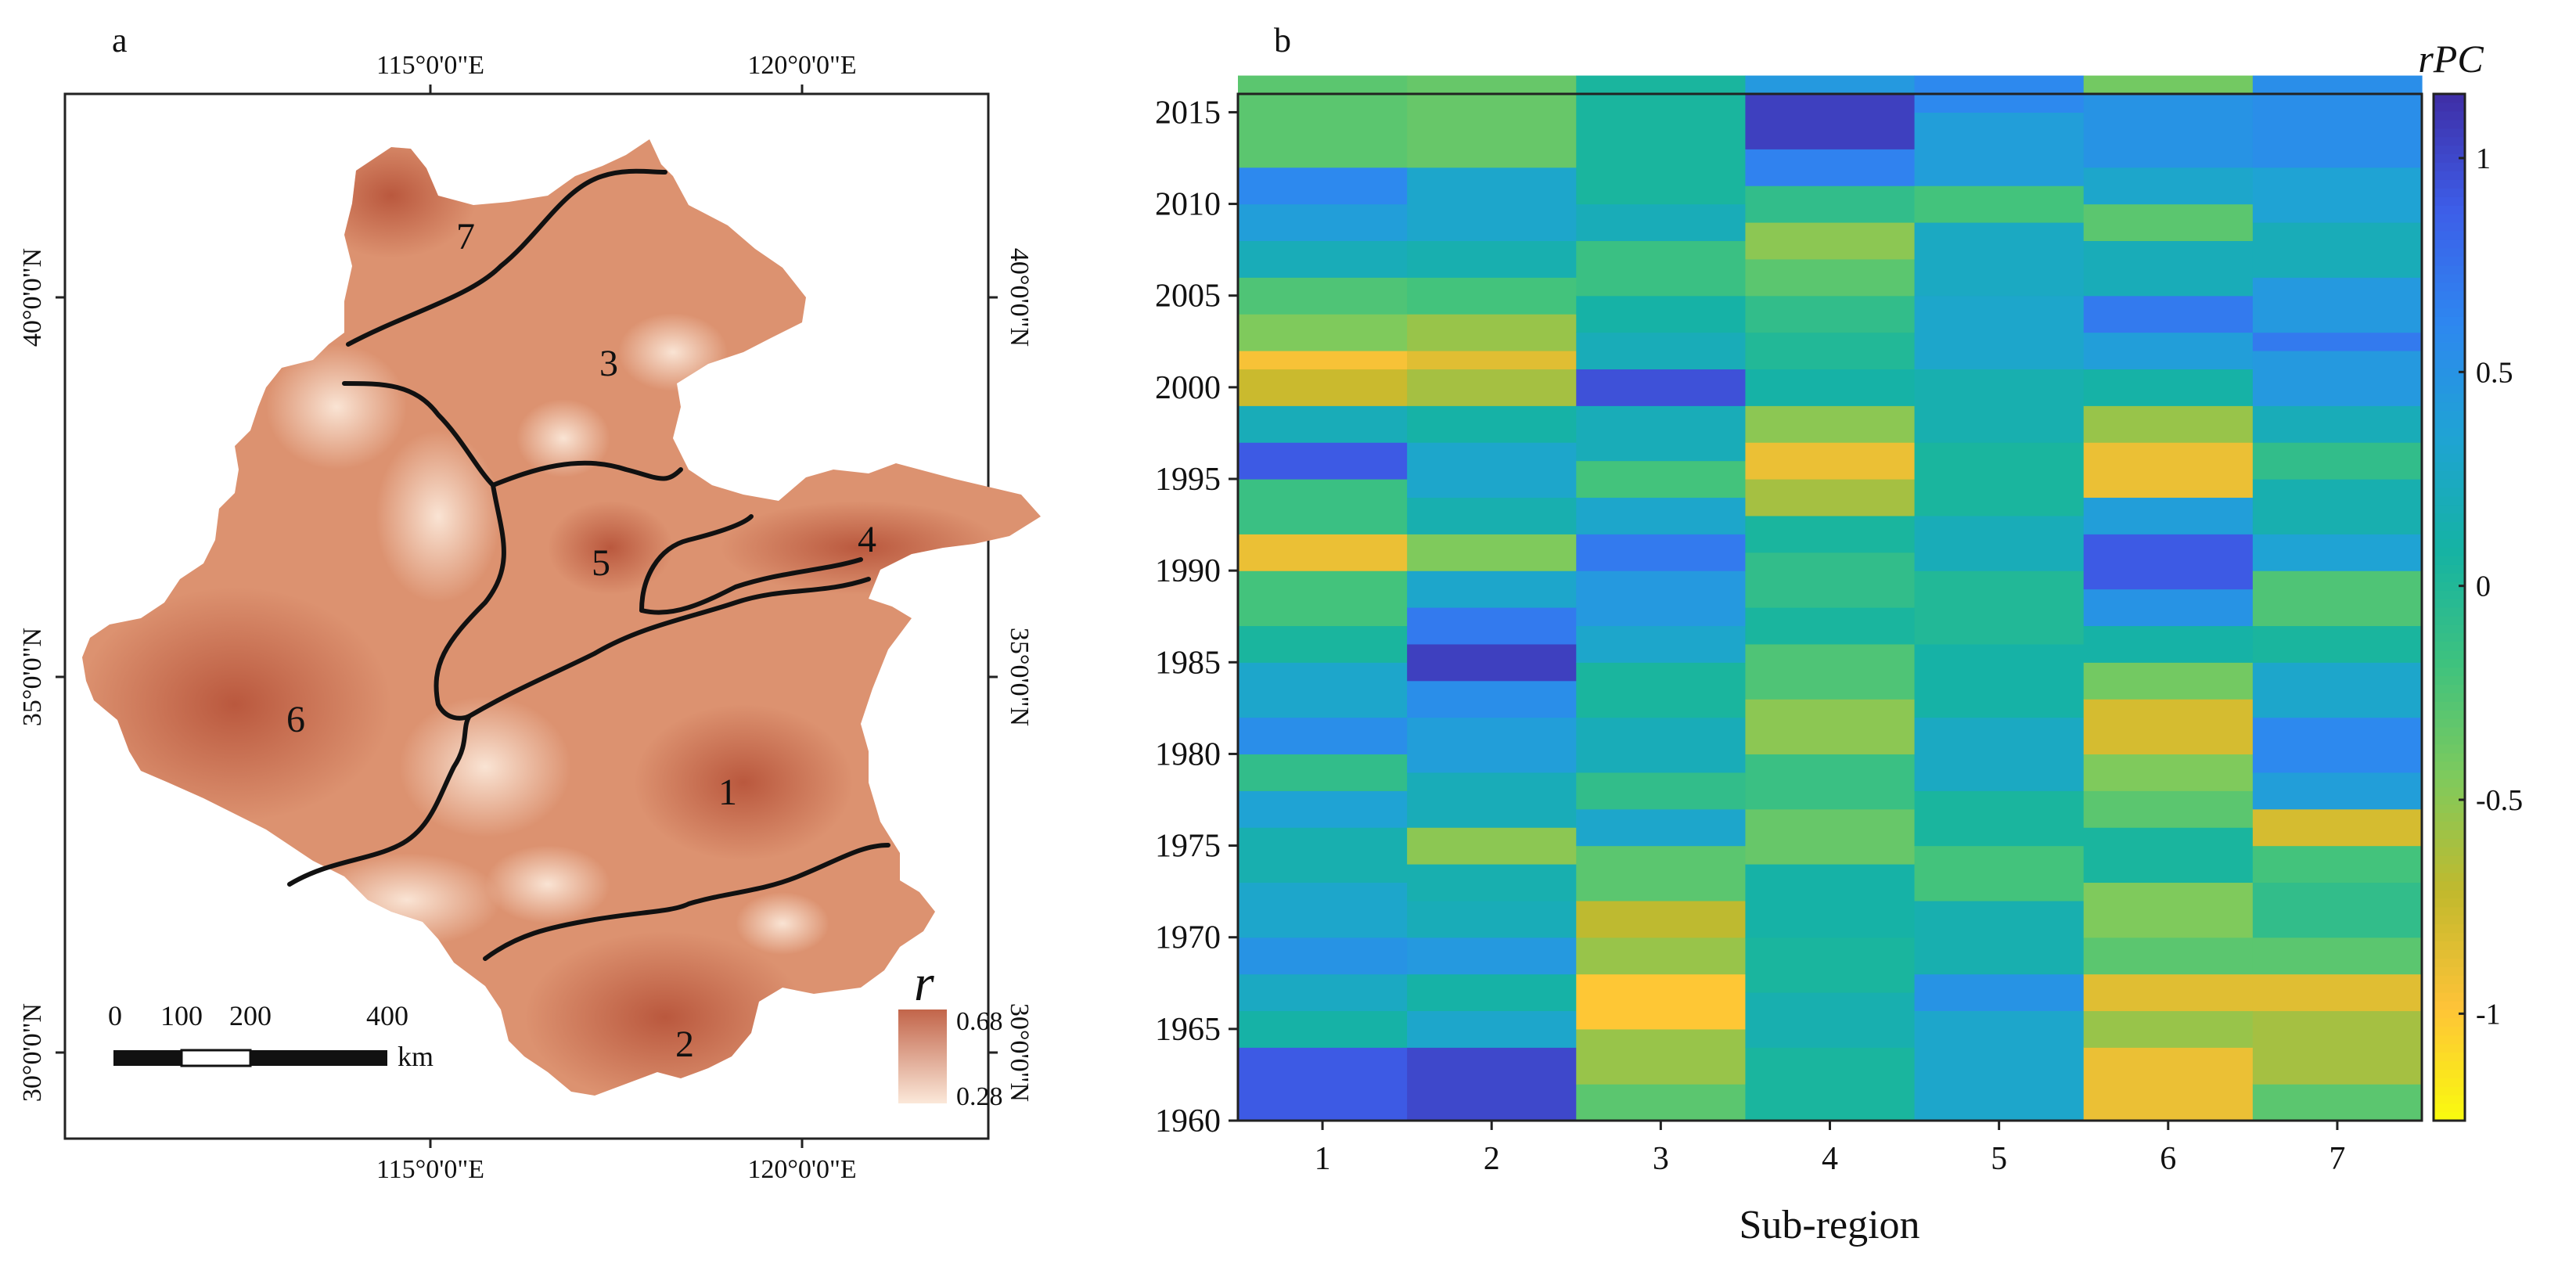  I want to click on colorbar-title: rPC, so click(2451, 59).